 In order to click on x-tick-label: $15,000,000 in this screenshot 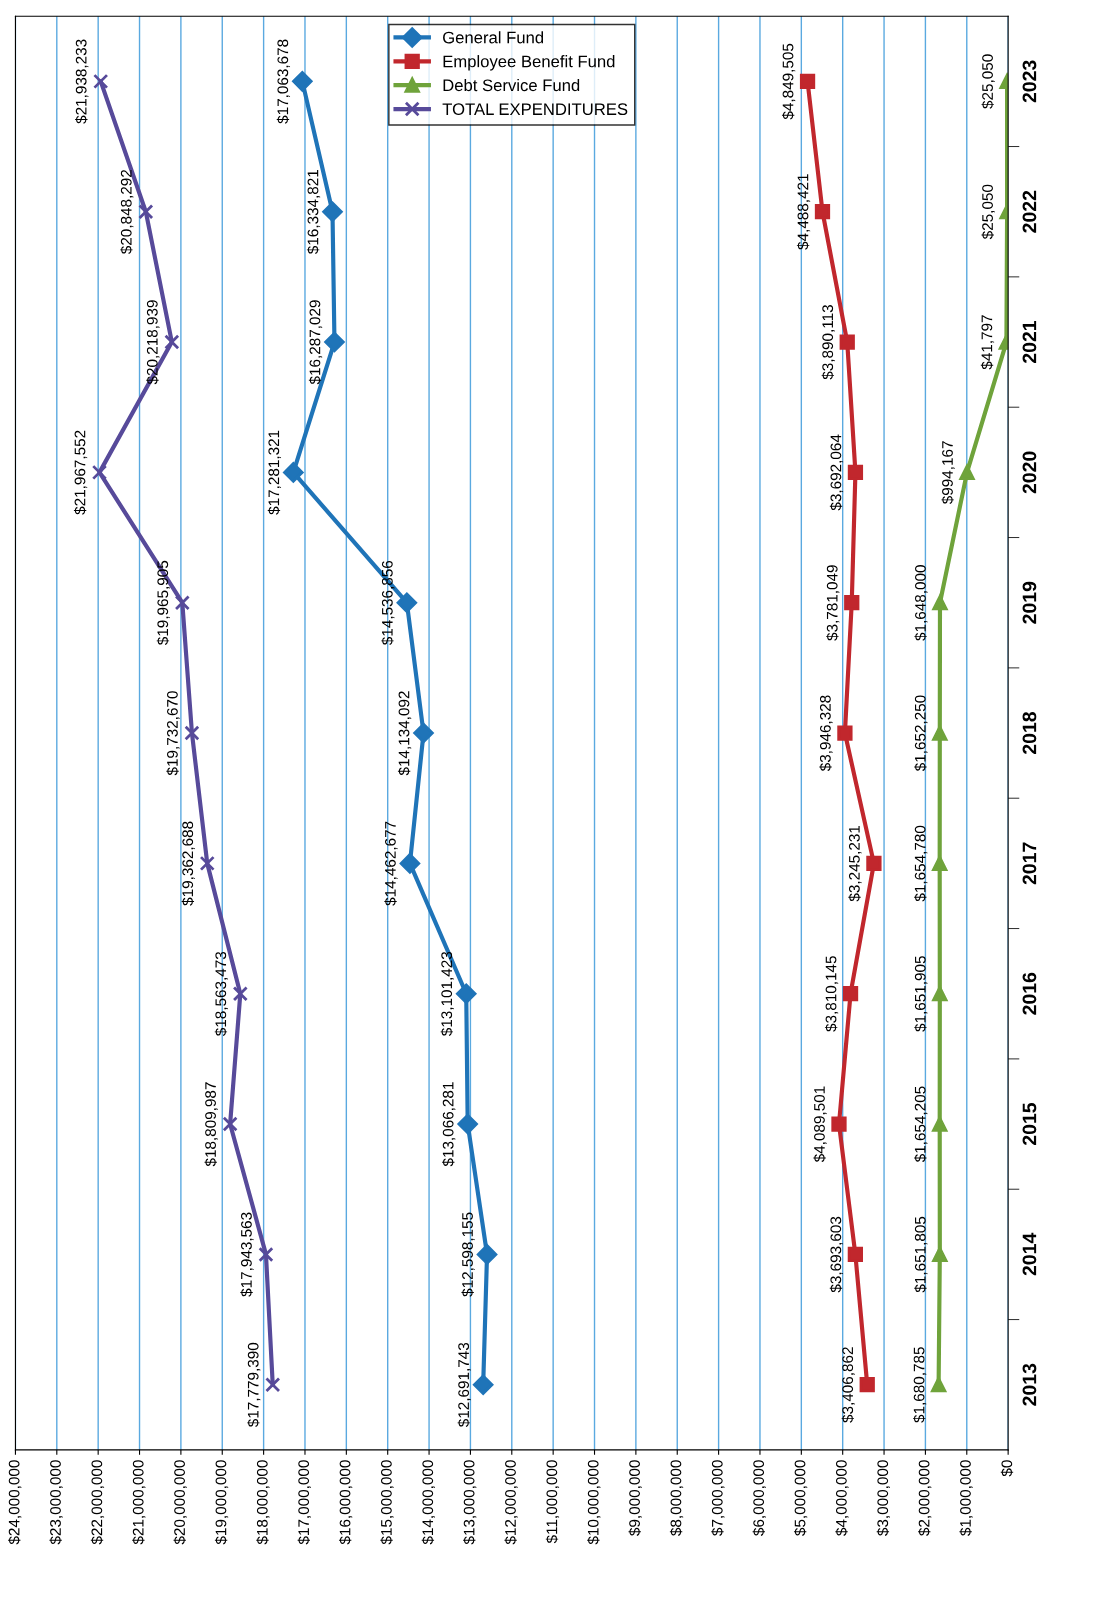, I will do `click(387, 1502)`.